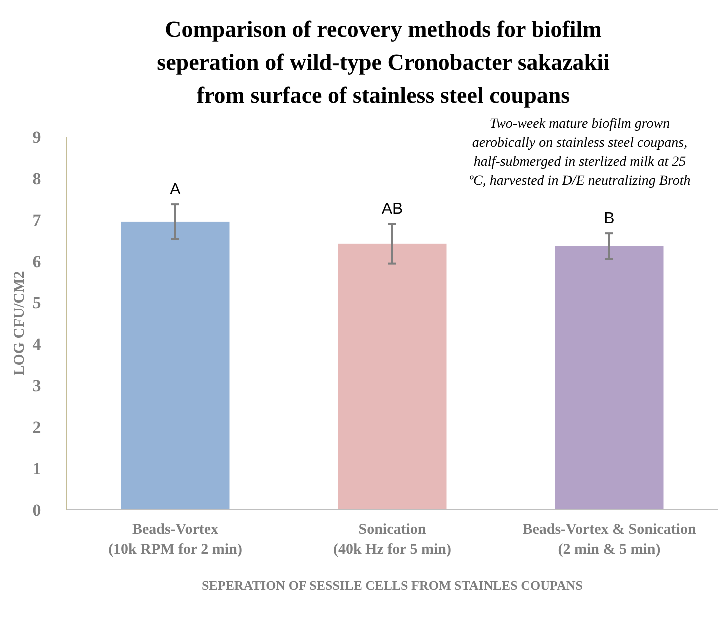  Describe the element at coordinates (392, 585) in the screenshot. I see `x-axis-title: SEPERATION OF SESSILE CELLS FROM STAINLES COUPANS` at that location.